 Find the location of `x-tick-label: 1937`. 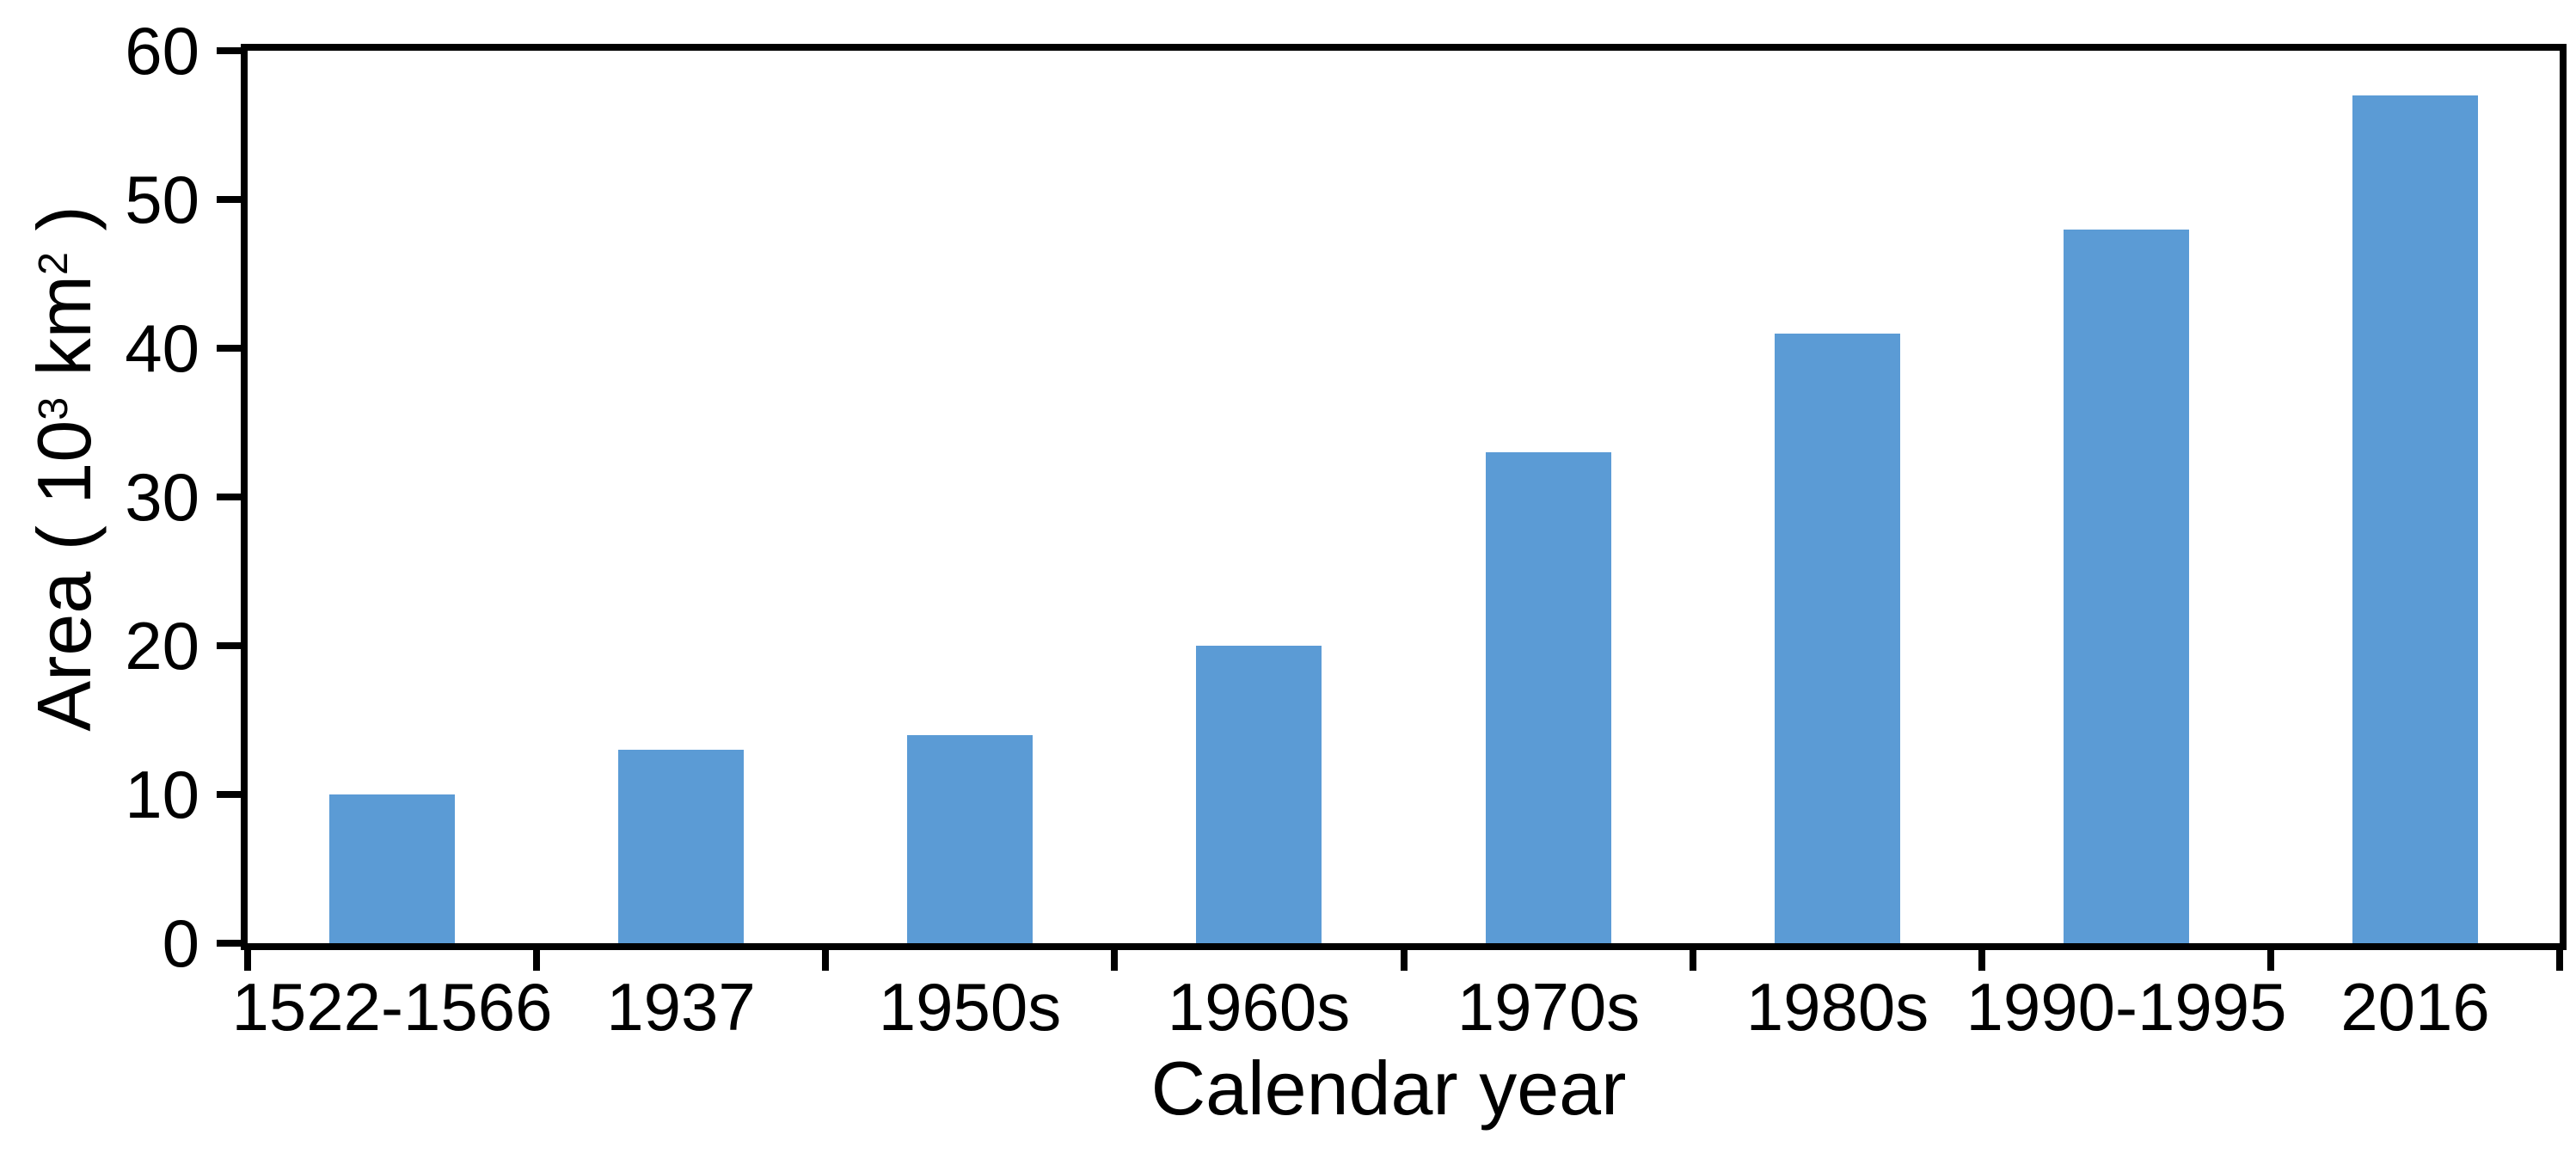

x-tick-label: 1937 is located at coordinates (681, 1007).